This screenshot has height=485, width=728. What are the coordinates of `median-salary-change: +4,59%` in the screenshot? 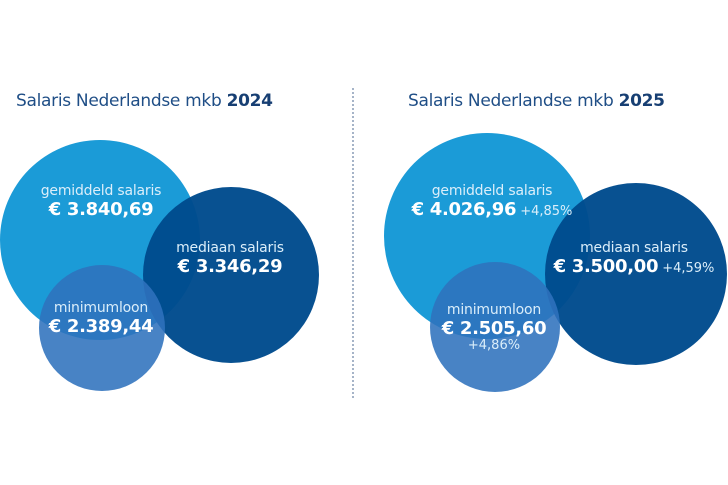 It's located at (688, 268).